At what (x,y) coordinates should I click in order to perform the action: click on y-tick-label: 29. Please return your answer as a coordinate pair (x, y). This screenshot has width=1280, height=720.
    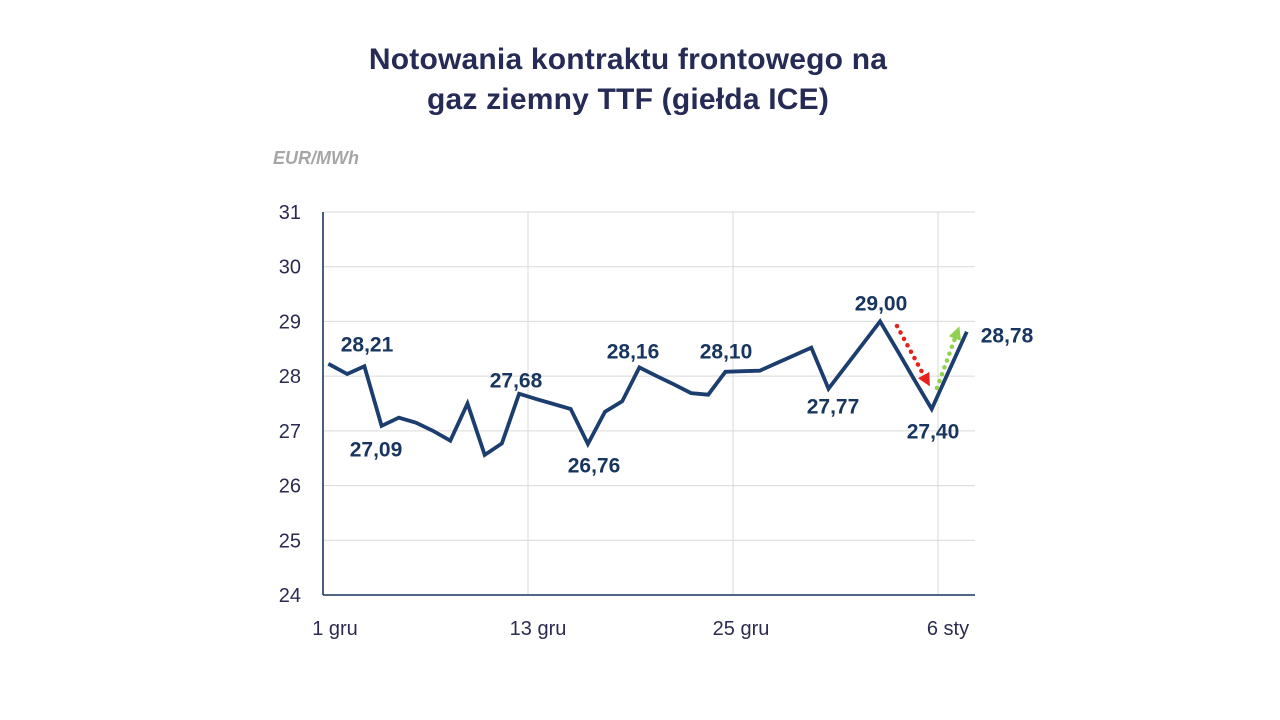
    Looking at the image, I should click on (290, 322).